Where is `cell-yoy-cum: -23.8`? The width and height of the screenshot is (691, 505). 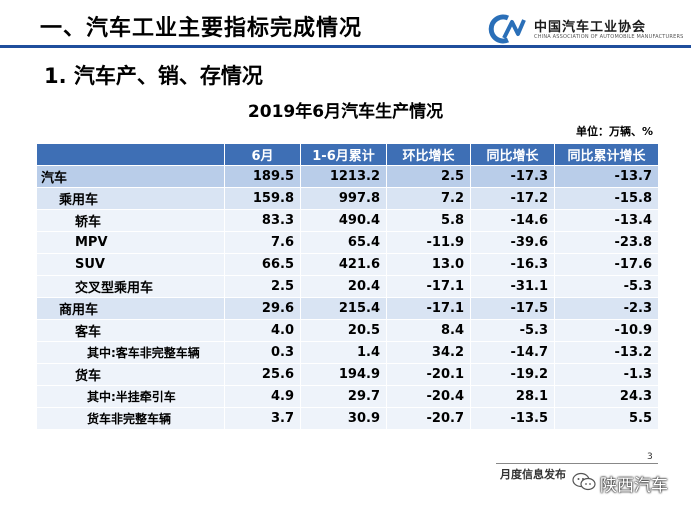 cell-yoy-cum: -23.8 is located at coordinates (606, 242).